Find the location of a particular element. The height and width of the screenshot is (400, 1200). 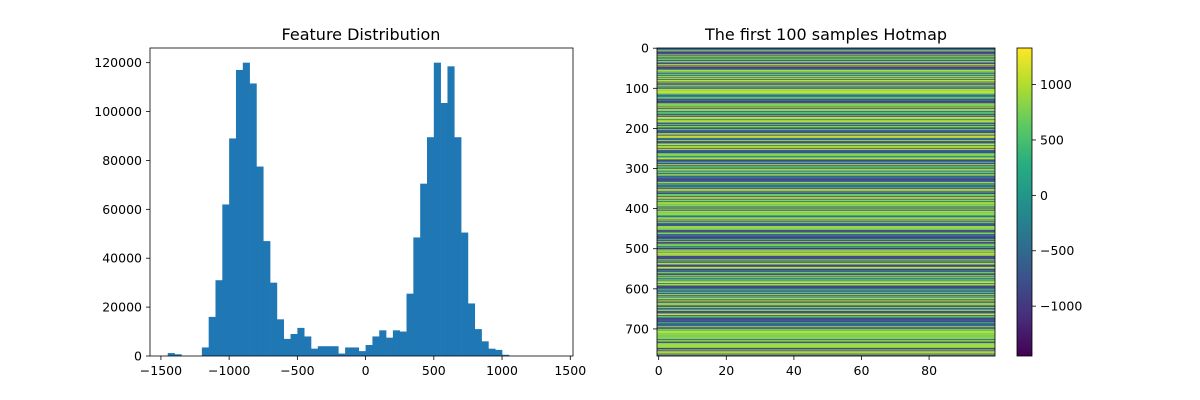

colorbar-tick-label: 0 is located at coordinates (1044, 195).